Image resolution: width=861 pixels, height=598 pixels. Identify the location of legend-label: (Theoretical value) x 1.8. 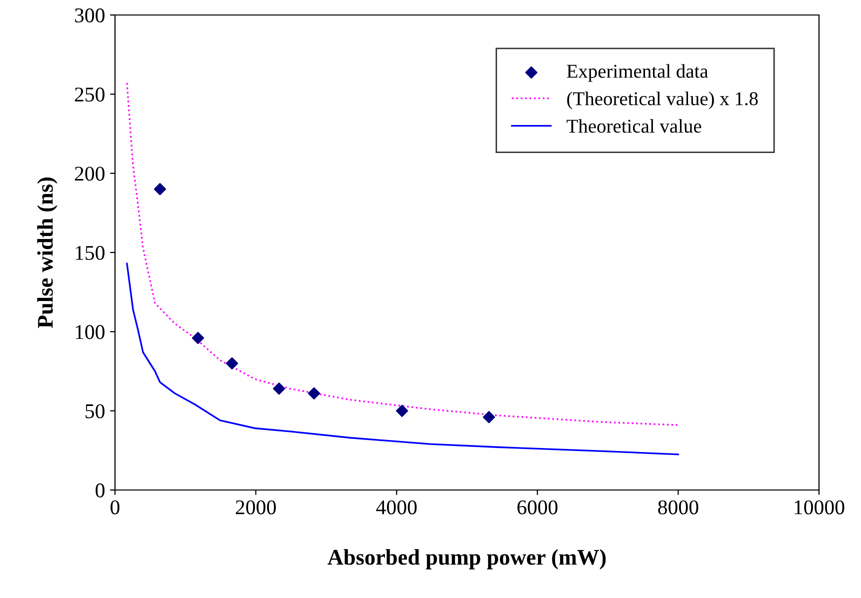
(662, 101).